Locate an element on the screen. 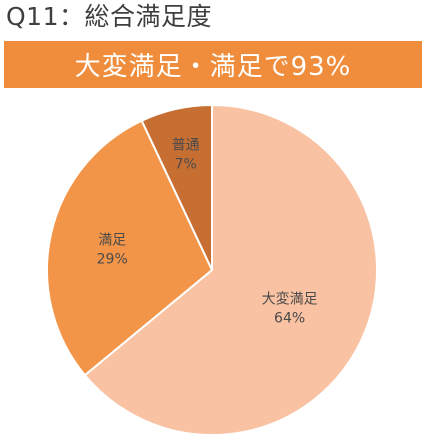 This screenshot has height=442, width=430. summary-banner: 大変満足・満足で93% is located at coordinates (213, 64).